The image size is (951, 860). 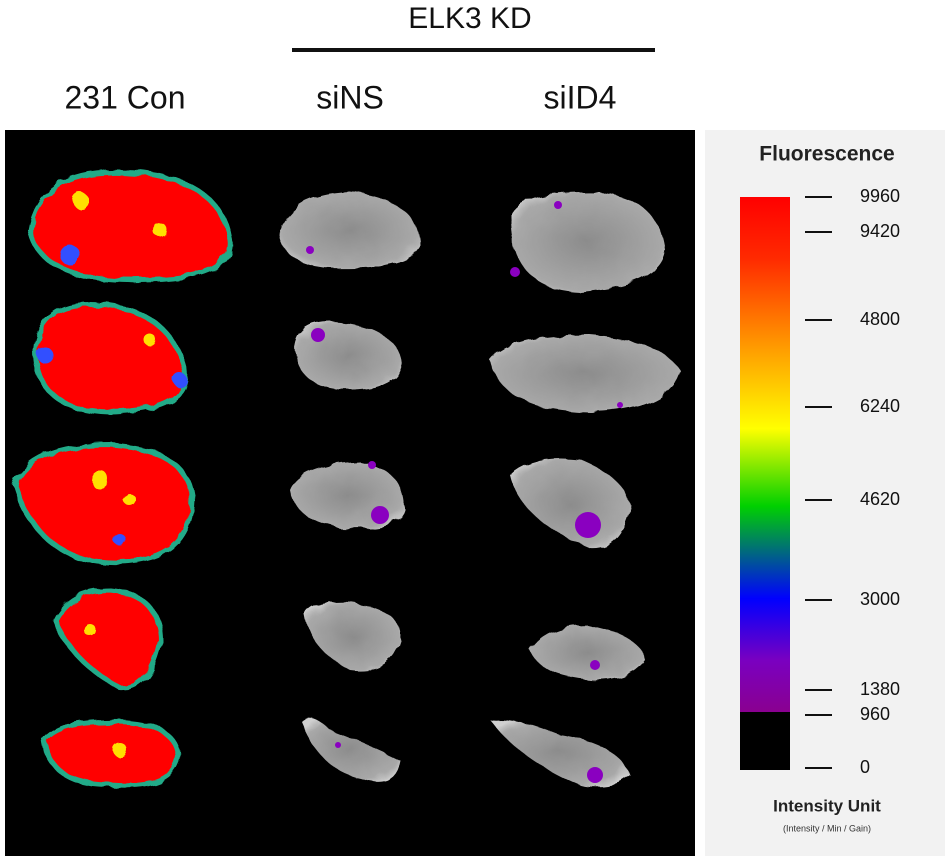 I want to click on tick-label: 960, so click(x=875, y=714).